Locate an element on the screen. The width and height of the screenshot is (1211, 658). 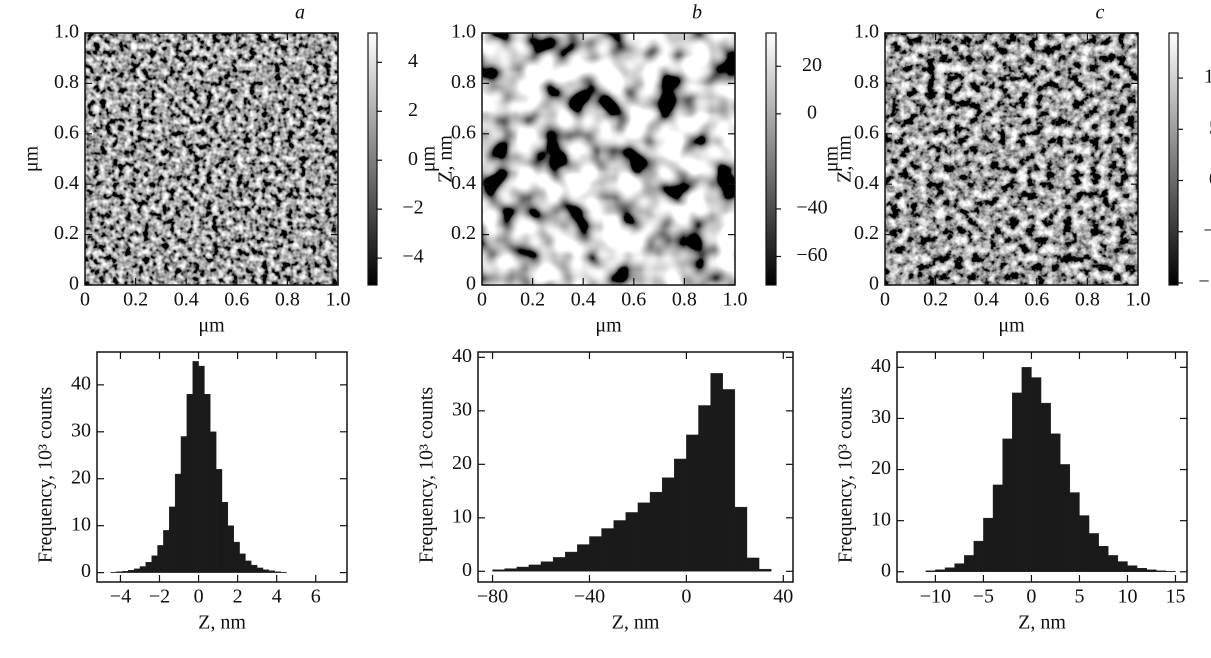
panel-label: c is located at coordinates (1100, 13).